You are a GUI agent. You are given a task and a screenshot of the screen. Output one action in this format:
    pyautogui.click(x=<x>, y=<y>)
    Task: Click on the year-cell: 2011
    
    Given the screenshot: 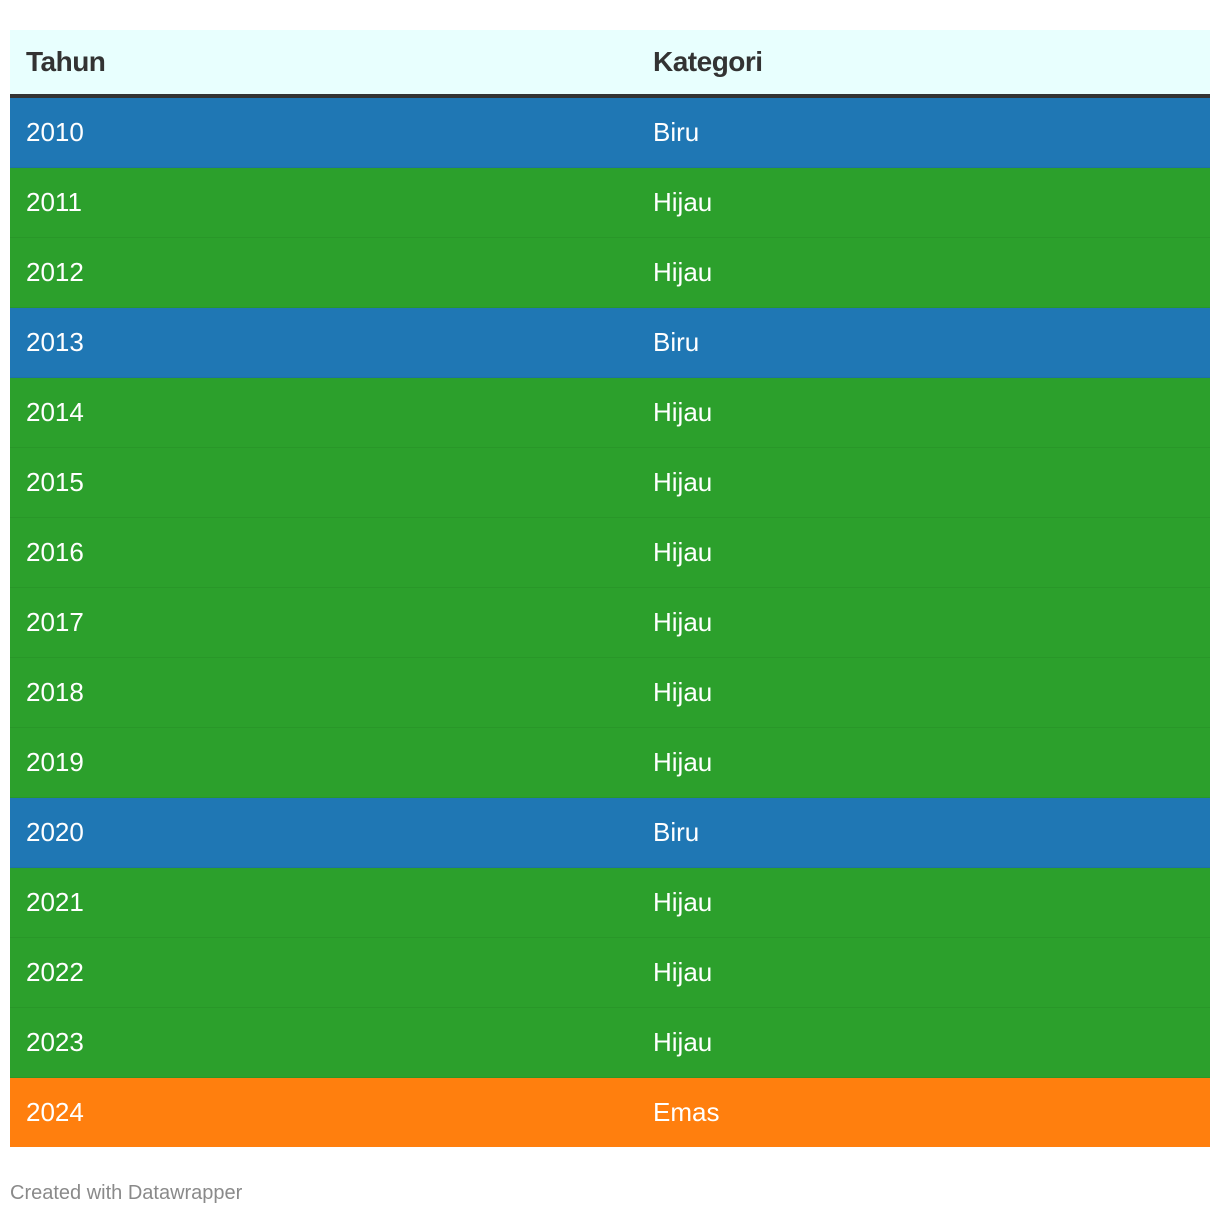 What is the action you would take?
    pyautogui.click(x=323, y=202)
    